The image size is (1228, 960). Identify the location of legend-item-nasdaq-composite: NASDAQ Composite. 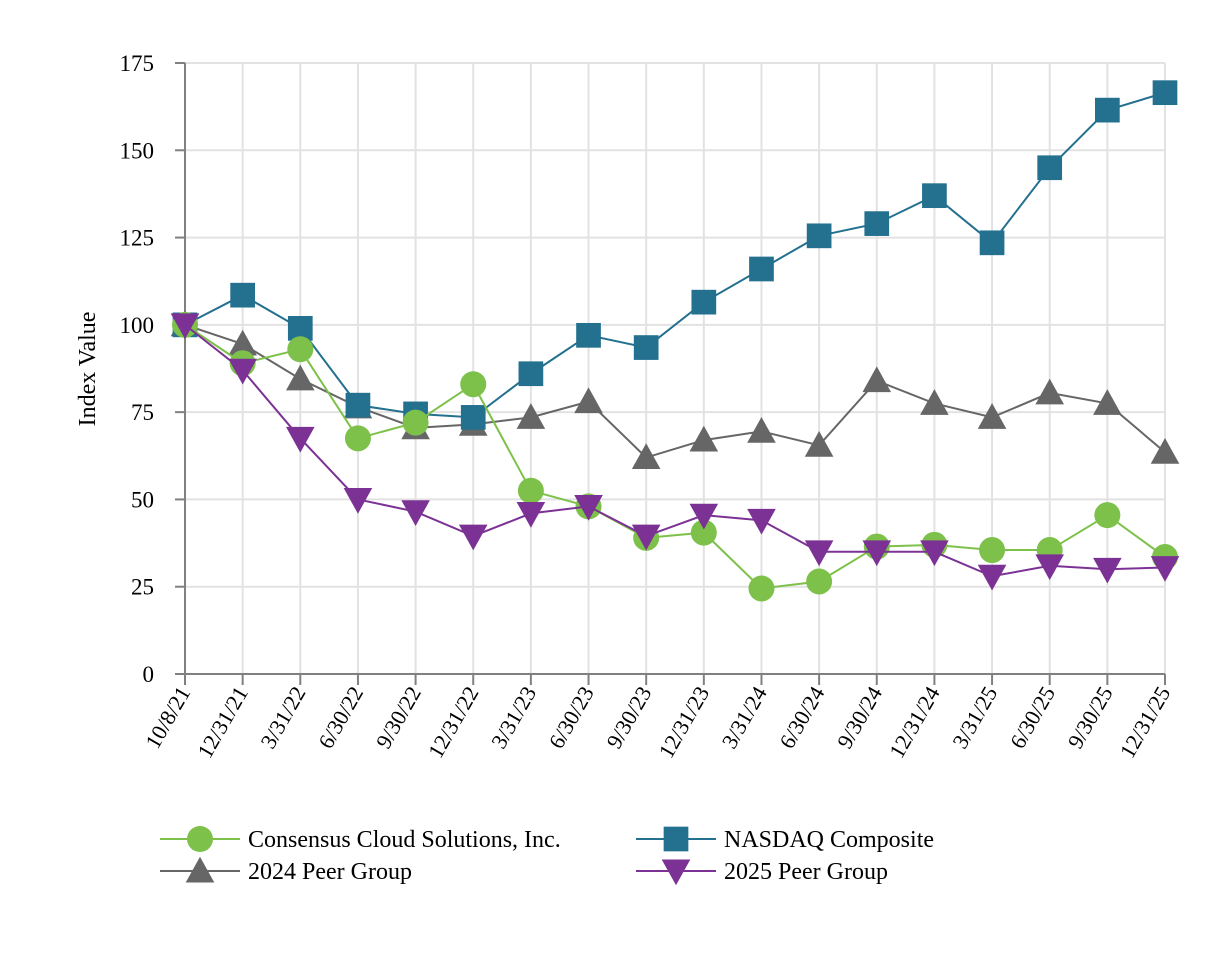
(785, 839).